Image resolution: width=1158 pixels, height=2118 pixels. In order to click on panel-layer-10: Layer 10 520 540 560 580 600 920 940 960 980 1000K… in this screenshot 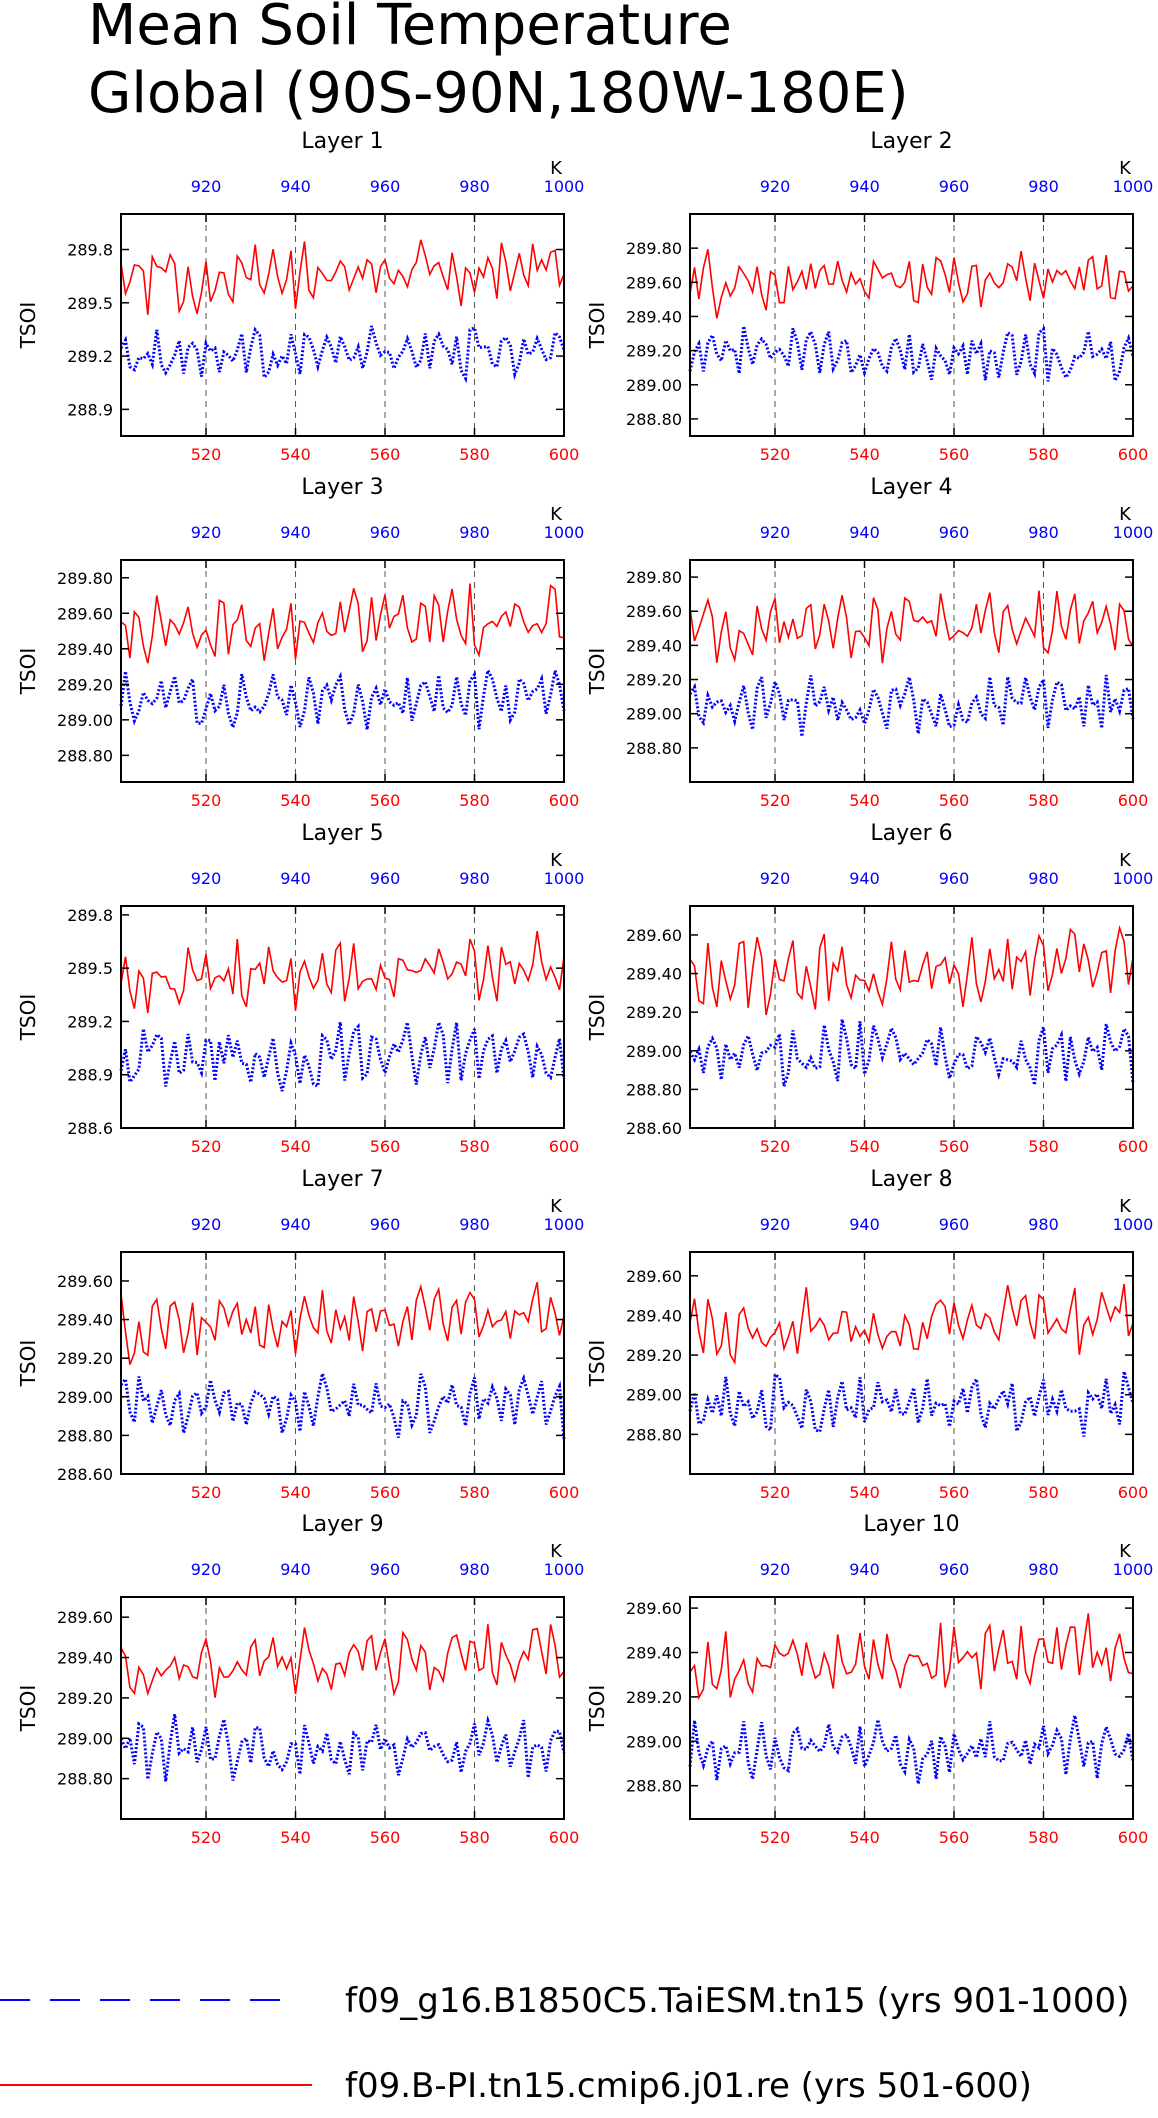, I will do `click(869, 1679)`.